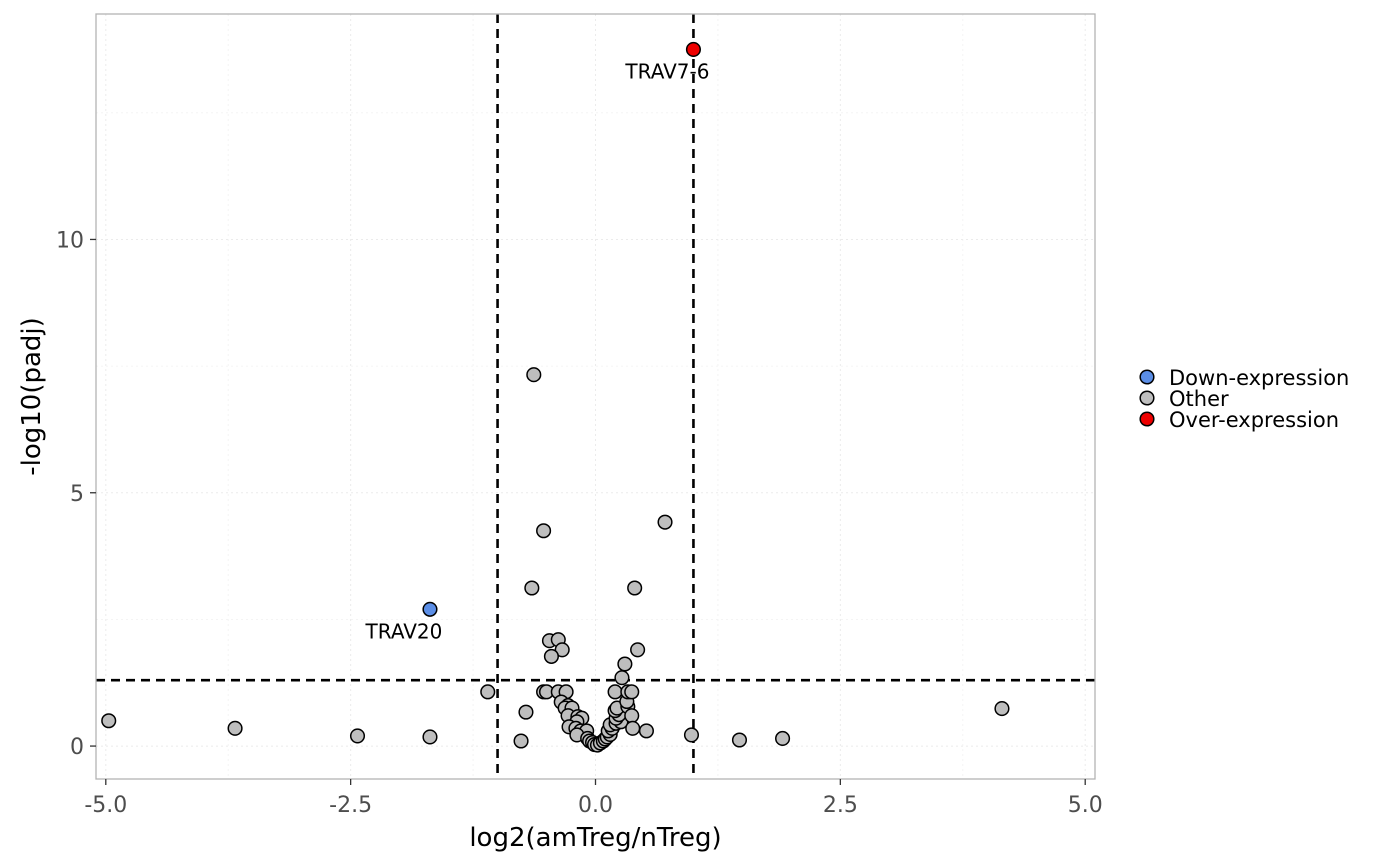  Describe the element at coordinates (595, 805) in the screenshot. I see `x-tick-label-2: 0.0` at that location.